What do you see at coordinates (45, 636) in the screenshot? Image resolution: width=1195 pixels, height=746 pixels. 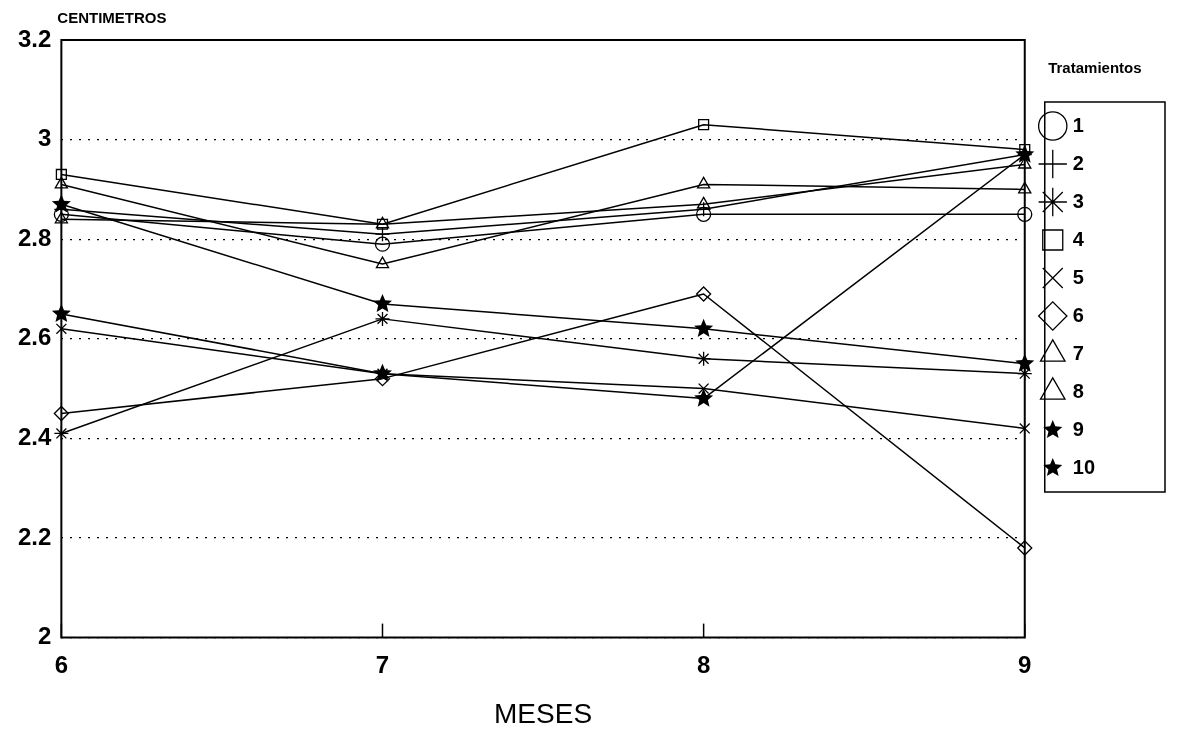 I see `y-tick-label: 2` at bounding box center [45, 636].